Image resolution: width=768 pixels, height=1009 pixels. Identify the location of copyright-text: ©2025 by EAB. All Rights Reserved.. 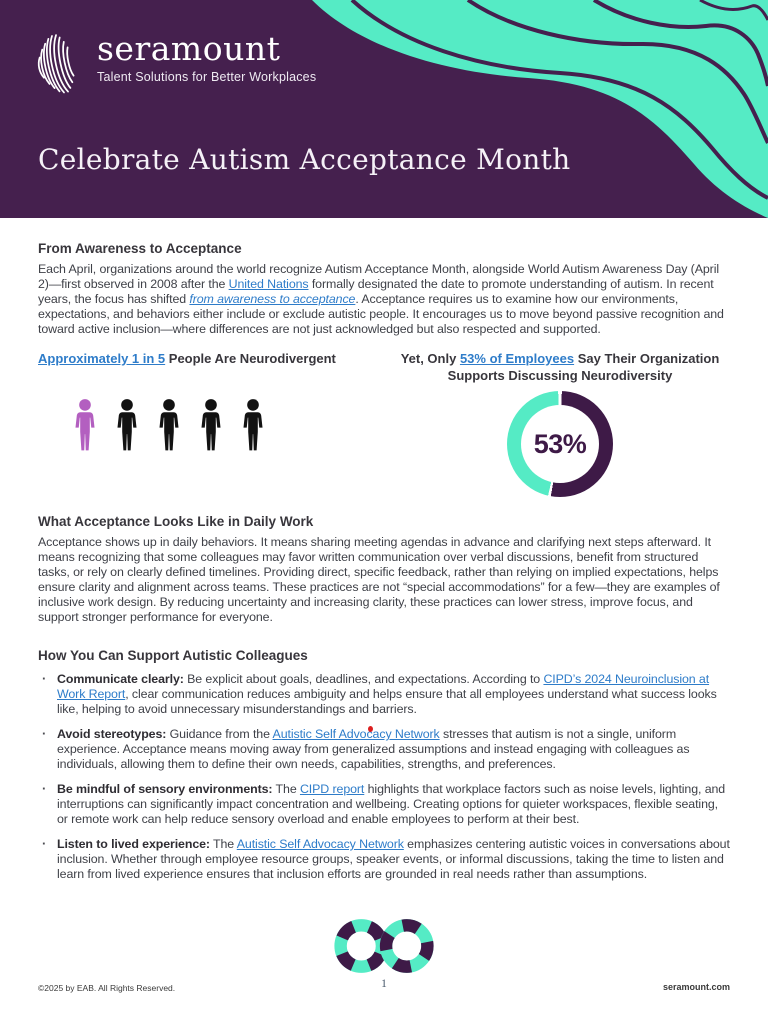
(107, 988).